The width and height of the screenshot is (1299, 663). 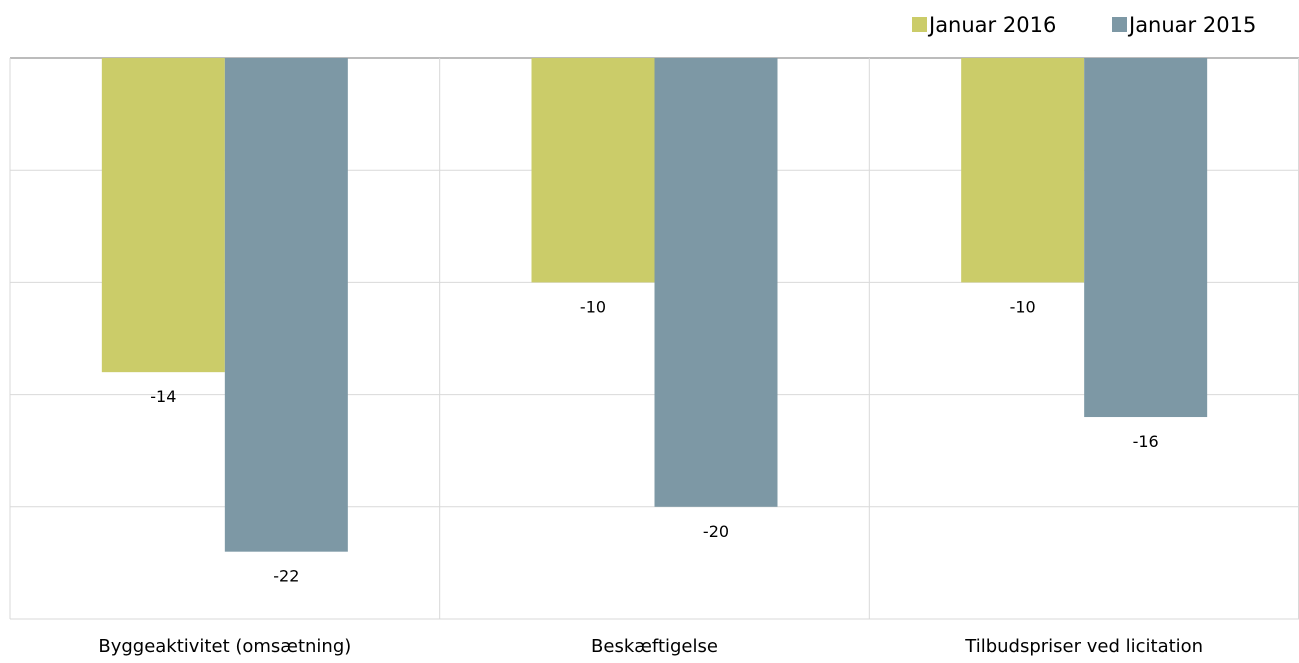 I want to click on category-label: Tilbudspriser ved licitation, so click(x=1083, y=646).